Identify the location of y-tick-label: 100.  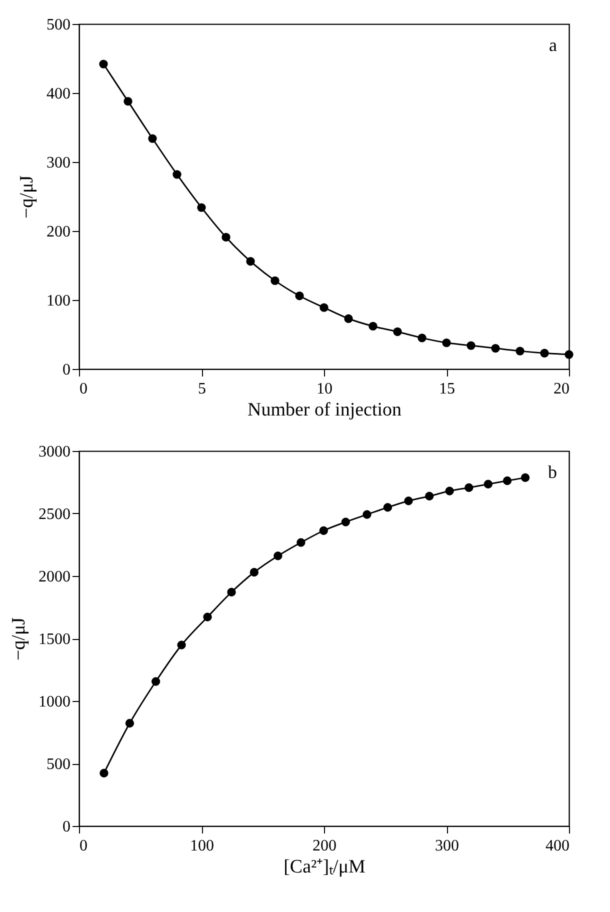
(58, 301).